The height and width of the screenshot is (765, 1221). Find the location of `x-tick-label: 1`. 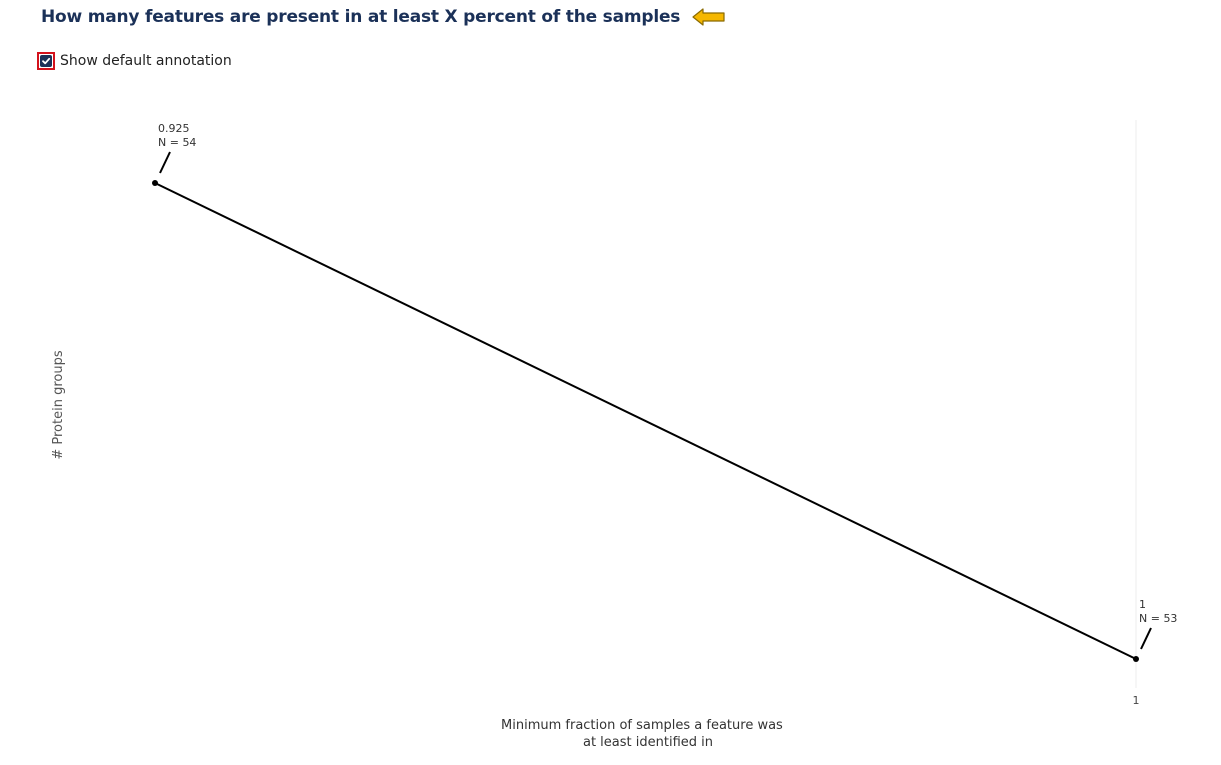

x-tick-label: 1 is located at coordinates (1136, 700).